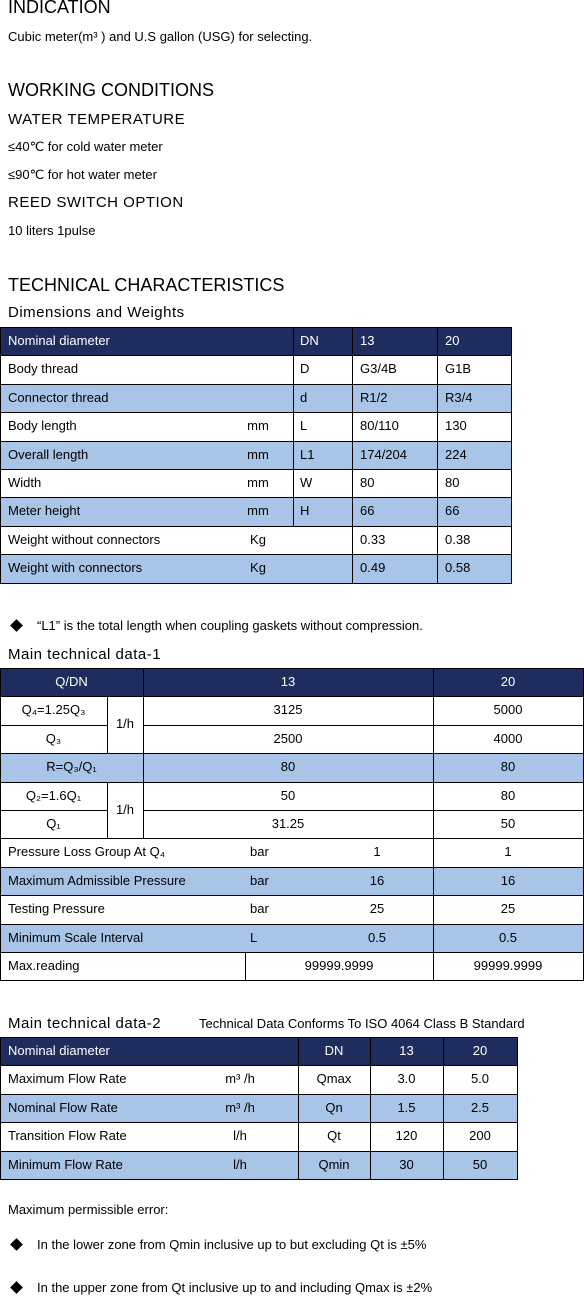 The width and height of the screenshot is (584, 1298). What do you see at coordinates (458, 539) in the screenshot?
I see `value: 0.38` at bounding box center [458, 539].